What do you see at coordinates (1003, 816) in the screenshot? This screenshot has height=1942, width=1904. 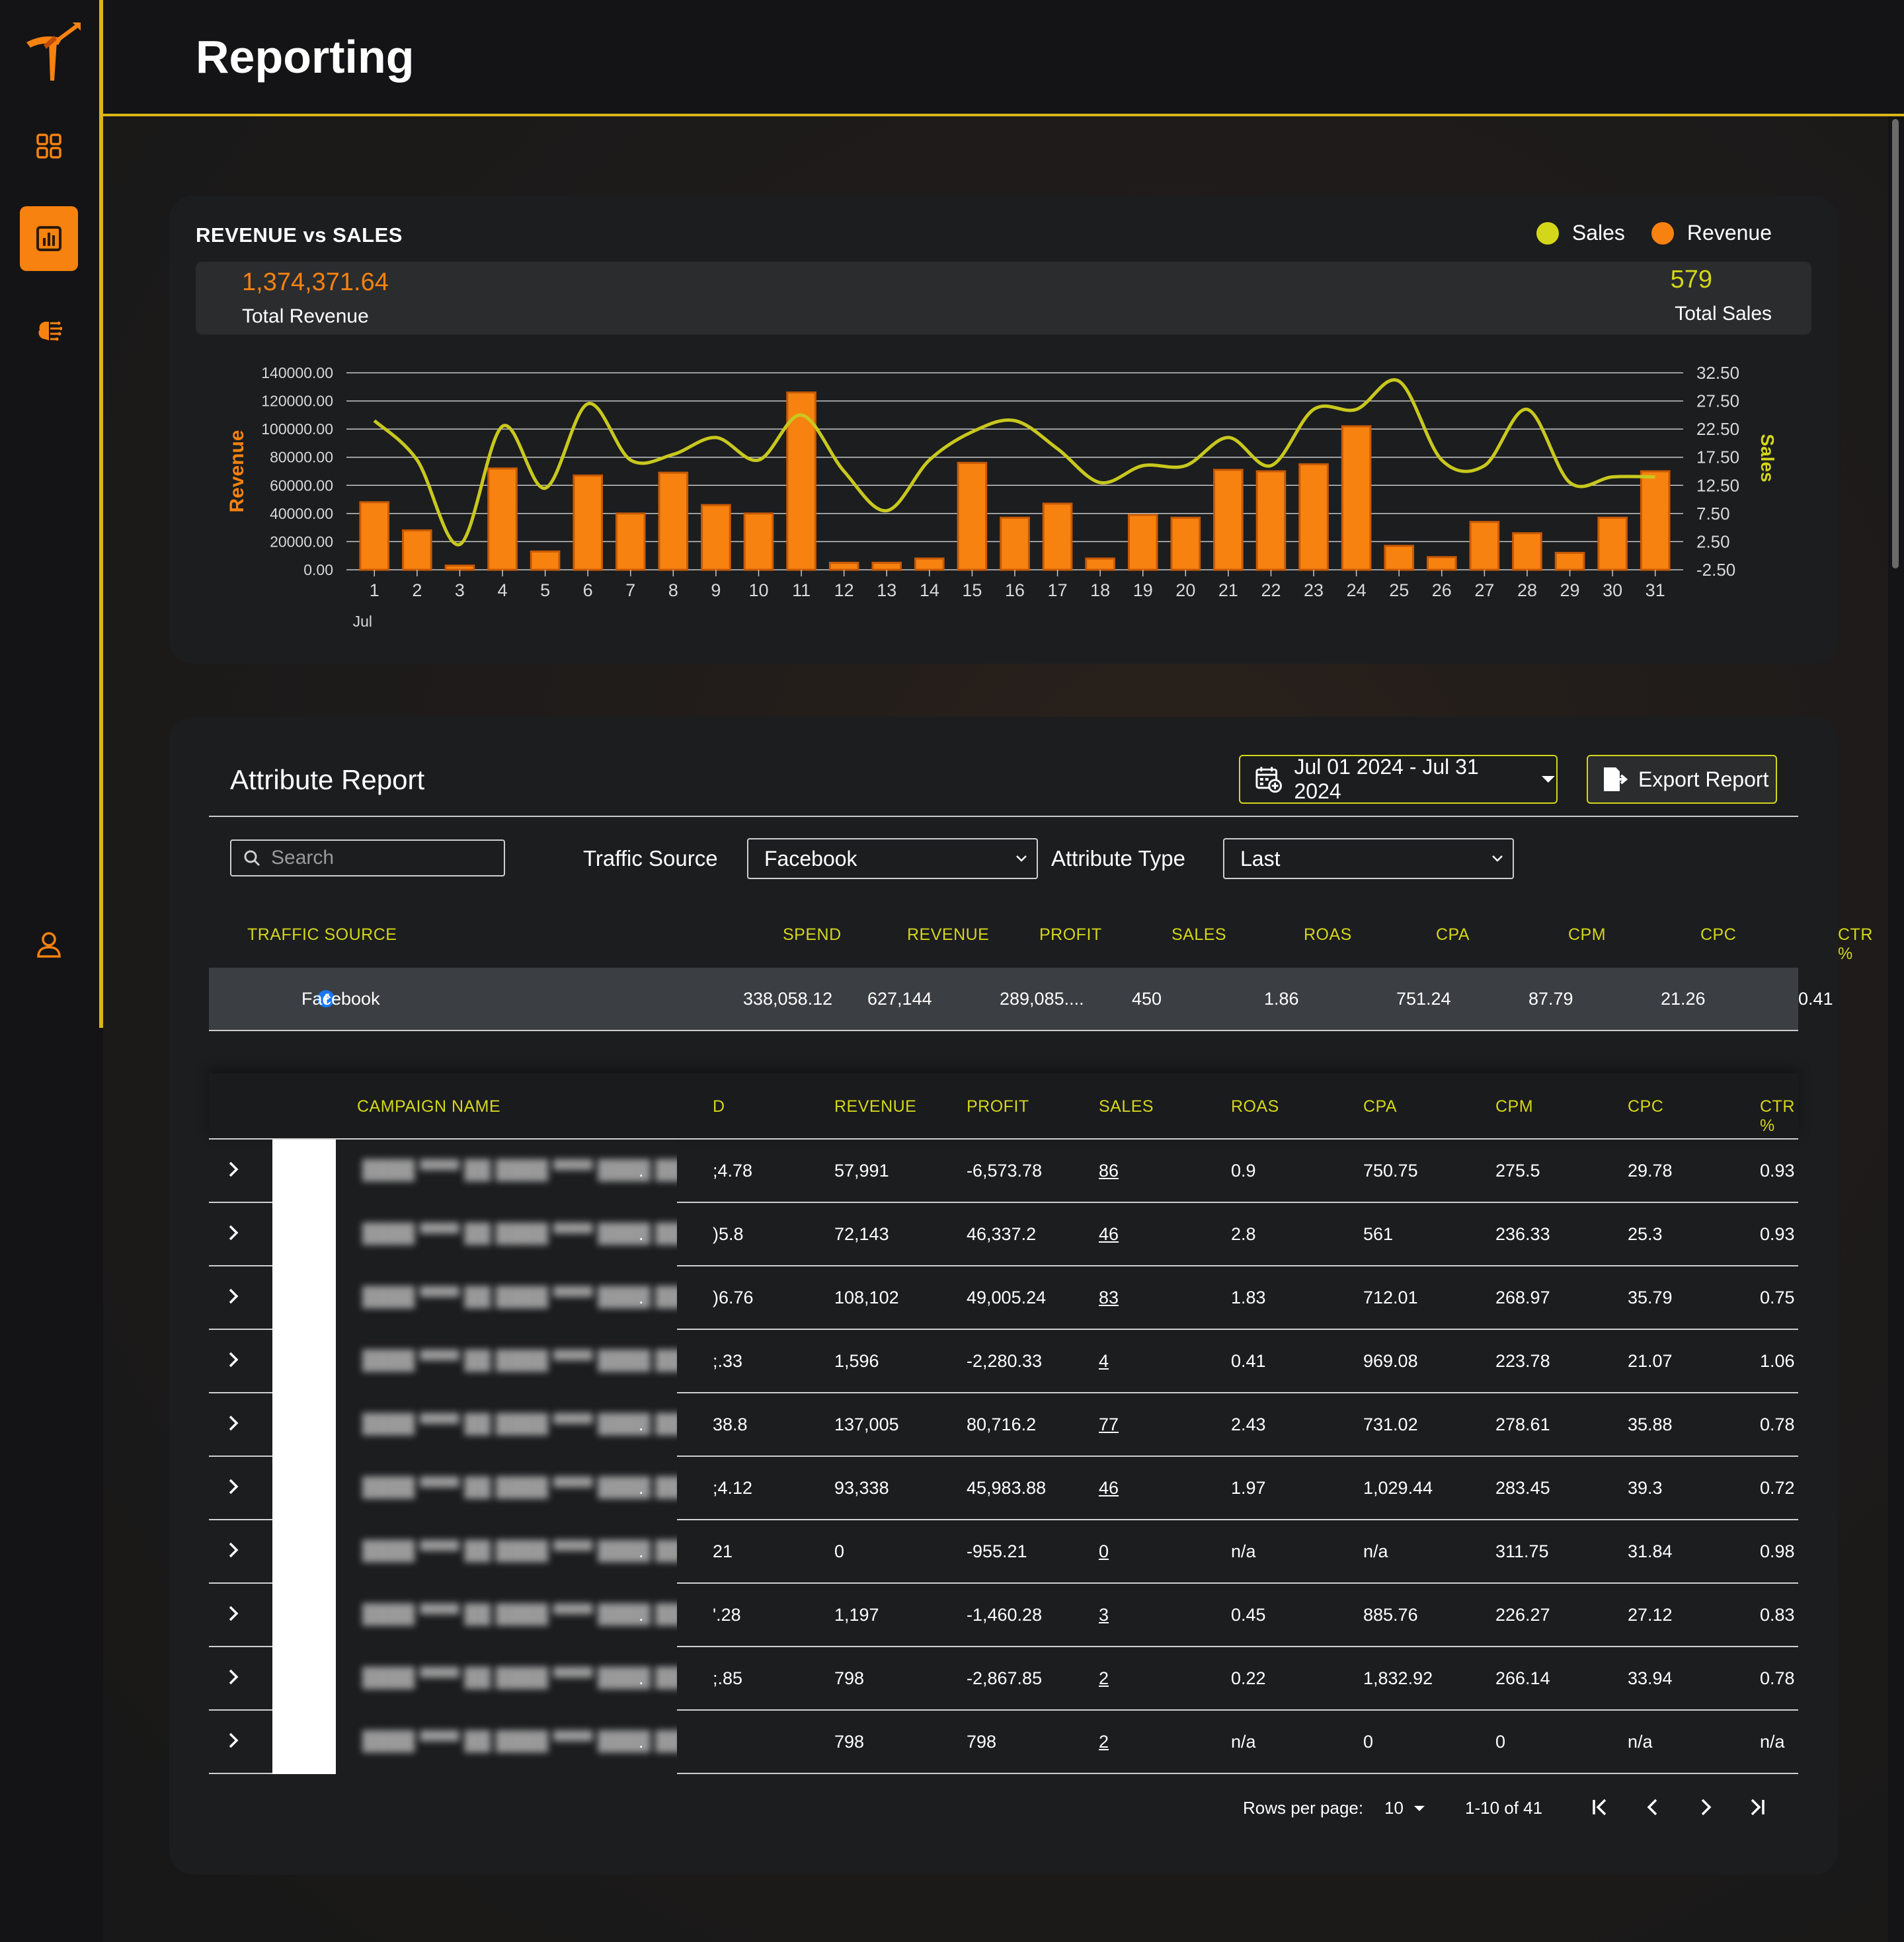 I see `header-divider` at bounding box center [1003, 816].